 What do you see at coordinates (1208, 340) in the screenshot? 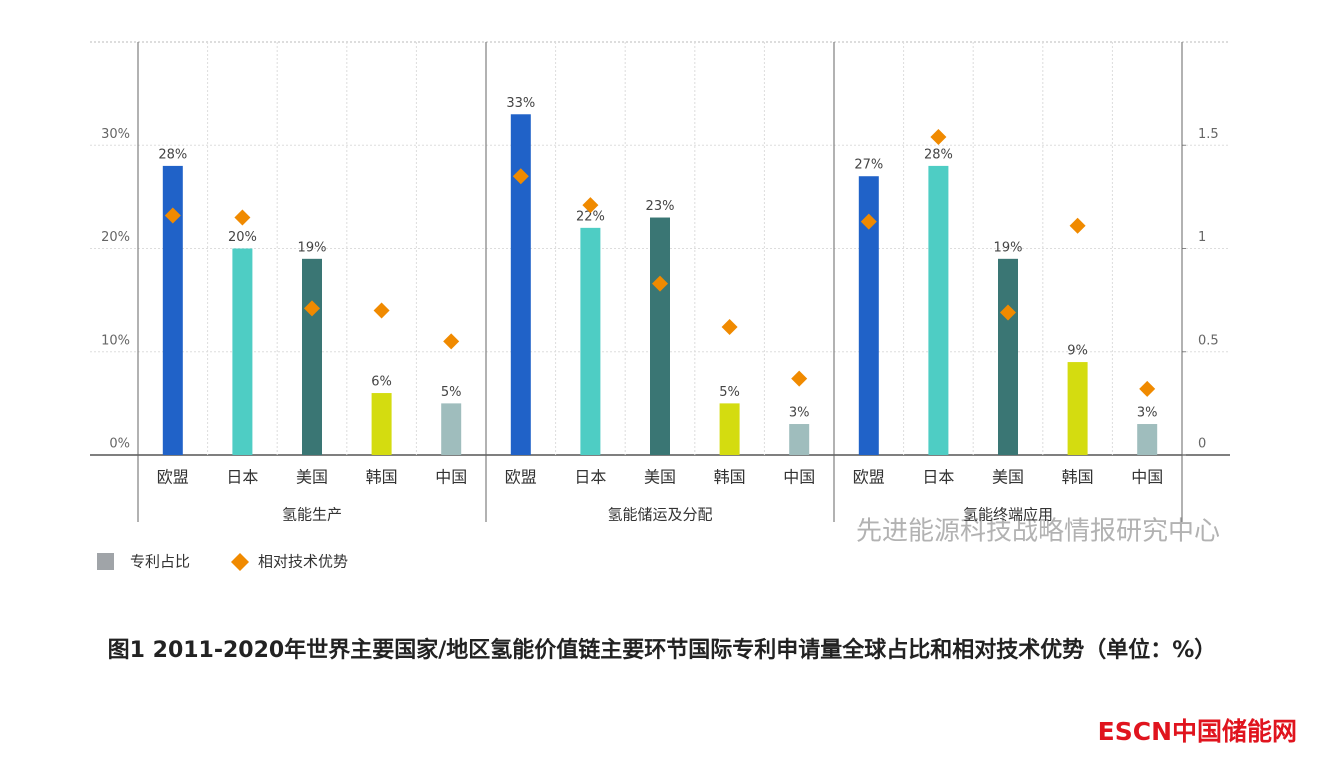
I see `y2-tick-label: 0.5` at bounding box center [1208, 340].